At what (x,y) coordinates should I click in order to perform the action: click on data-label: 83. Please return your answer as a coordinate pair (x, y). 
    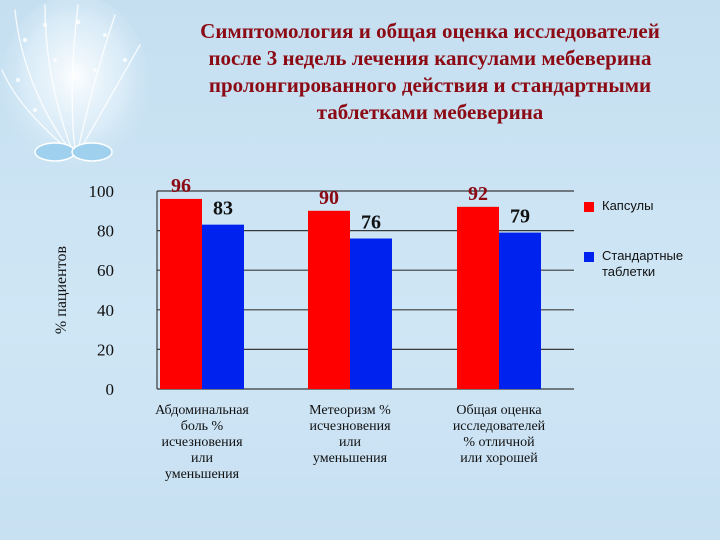
    Looking at the image, I should click on (223, 209).